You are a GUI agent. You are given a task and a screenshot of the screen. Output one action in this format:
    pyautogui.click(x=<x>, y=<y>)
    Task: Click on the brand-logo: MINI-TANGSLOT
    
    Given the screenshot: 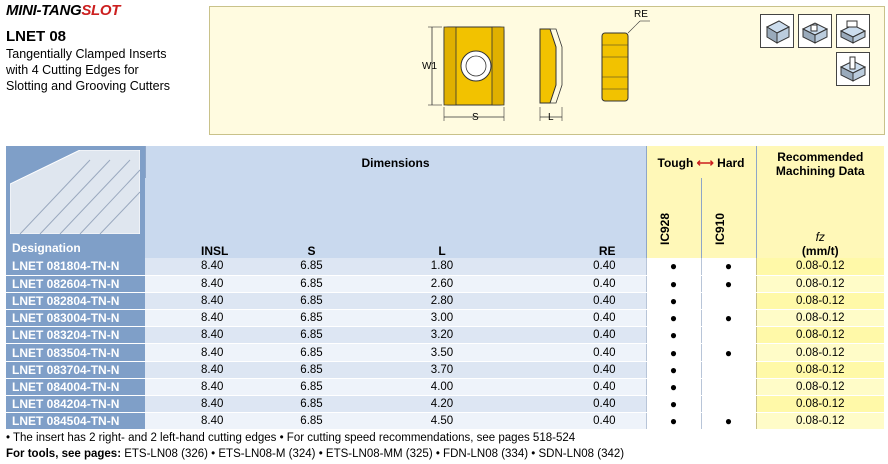 What is the action you would take?
    pyautogui.click(x=63, y=10)
    